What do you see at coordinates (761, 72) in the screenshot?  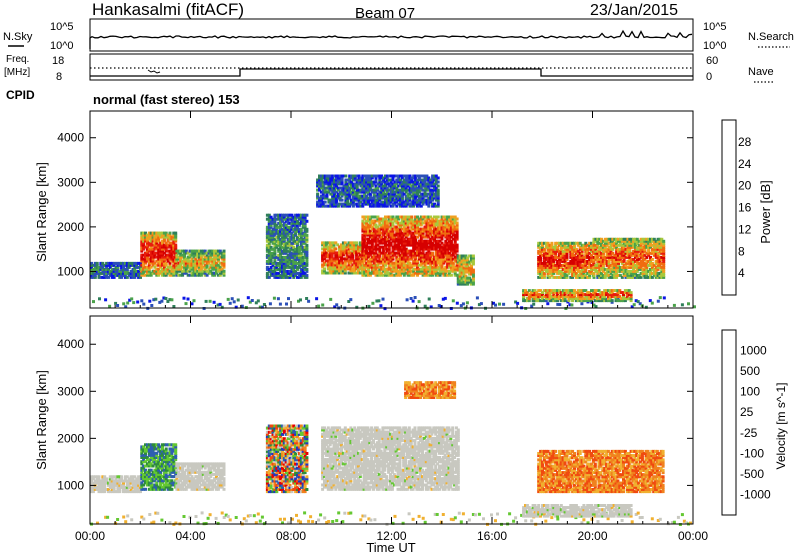 I see `nave-label: Nave` at bounding box center [761, 72].